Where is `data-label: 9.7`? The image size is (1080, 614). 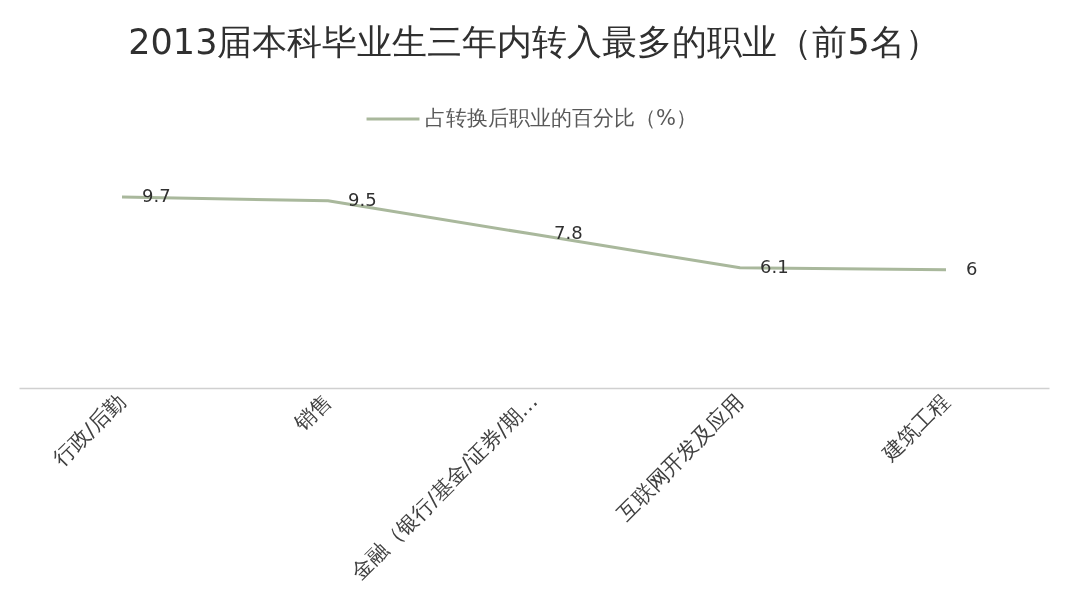
data-label: 9.7 is located at coordinates (156, 195).